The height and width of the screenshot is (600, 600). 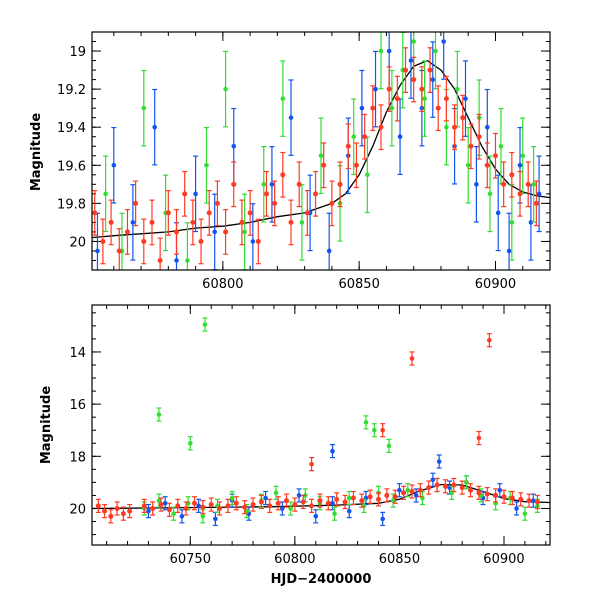 What do you see at coordinates (71, 166) in the screenshot?
I see `top-ytick-label: 19.6` at bounding box center [71, 166].